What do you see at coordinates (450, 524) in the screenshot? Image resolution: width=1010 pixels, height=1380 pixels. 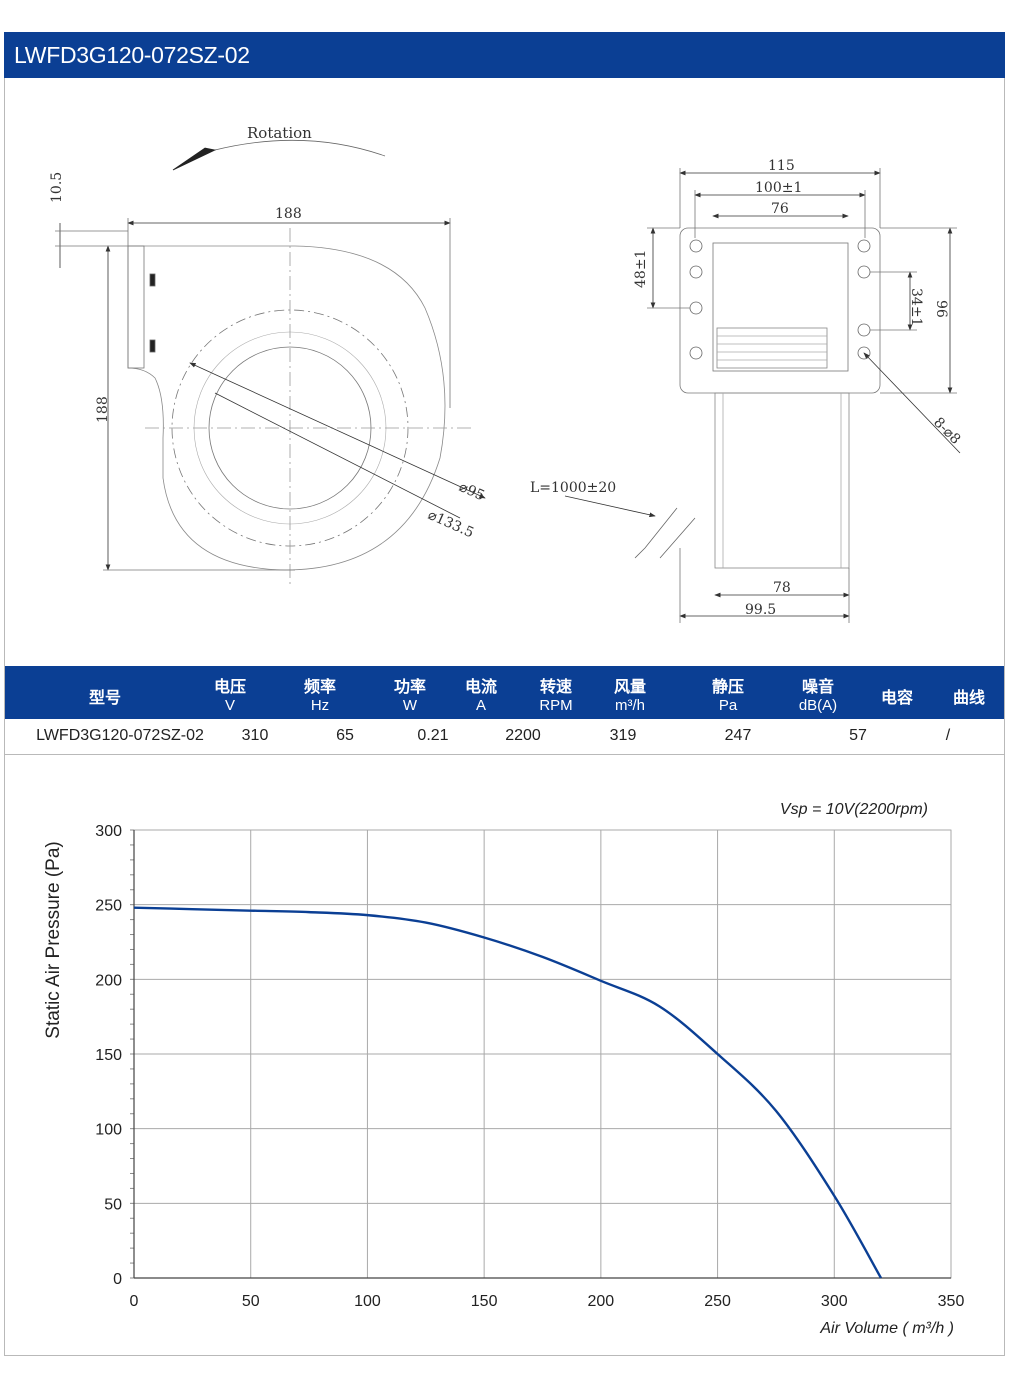 I see `dim-diameter-133-5: ⌀133.5` at bounding box center [450, 524].